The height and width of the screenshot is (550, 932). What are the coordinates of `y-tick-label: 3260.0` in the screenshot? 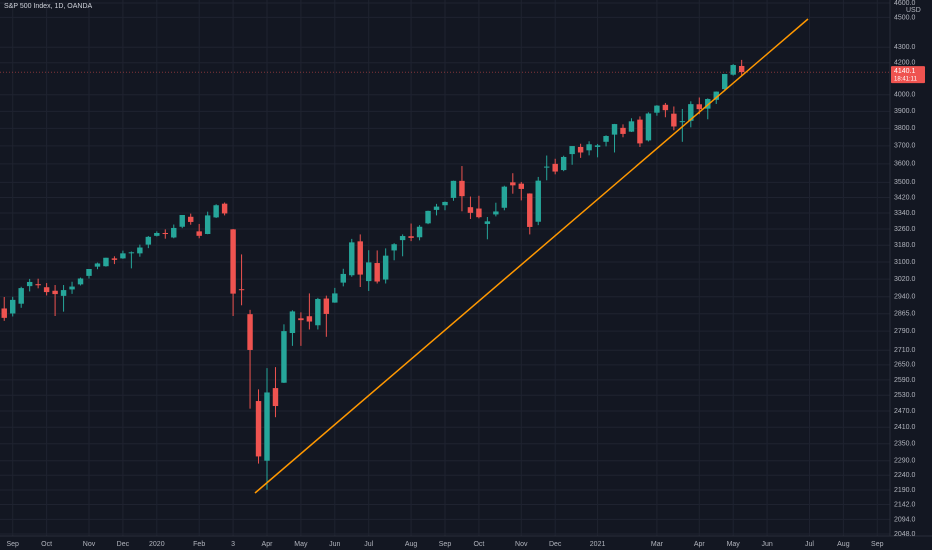 It's located at (905, 229).